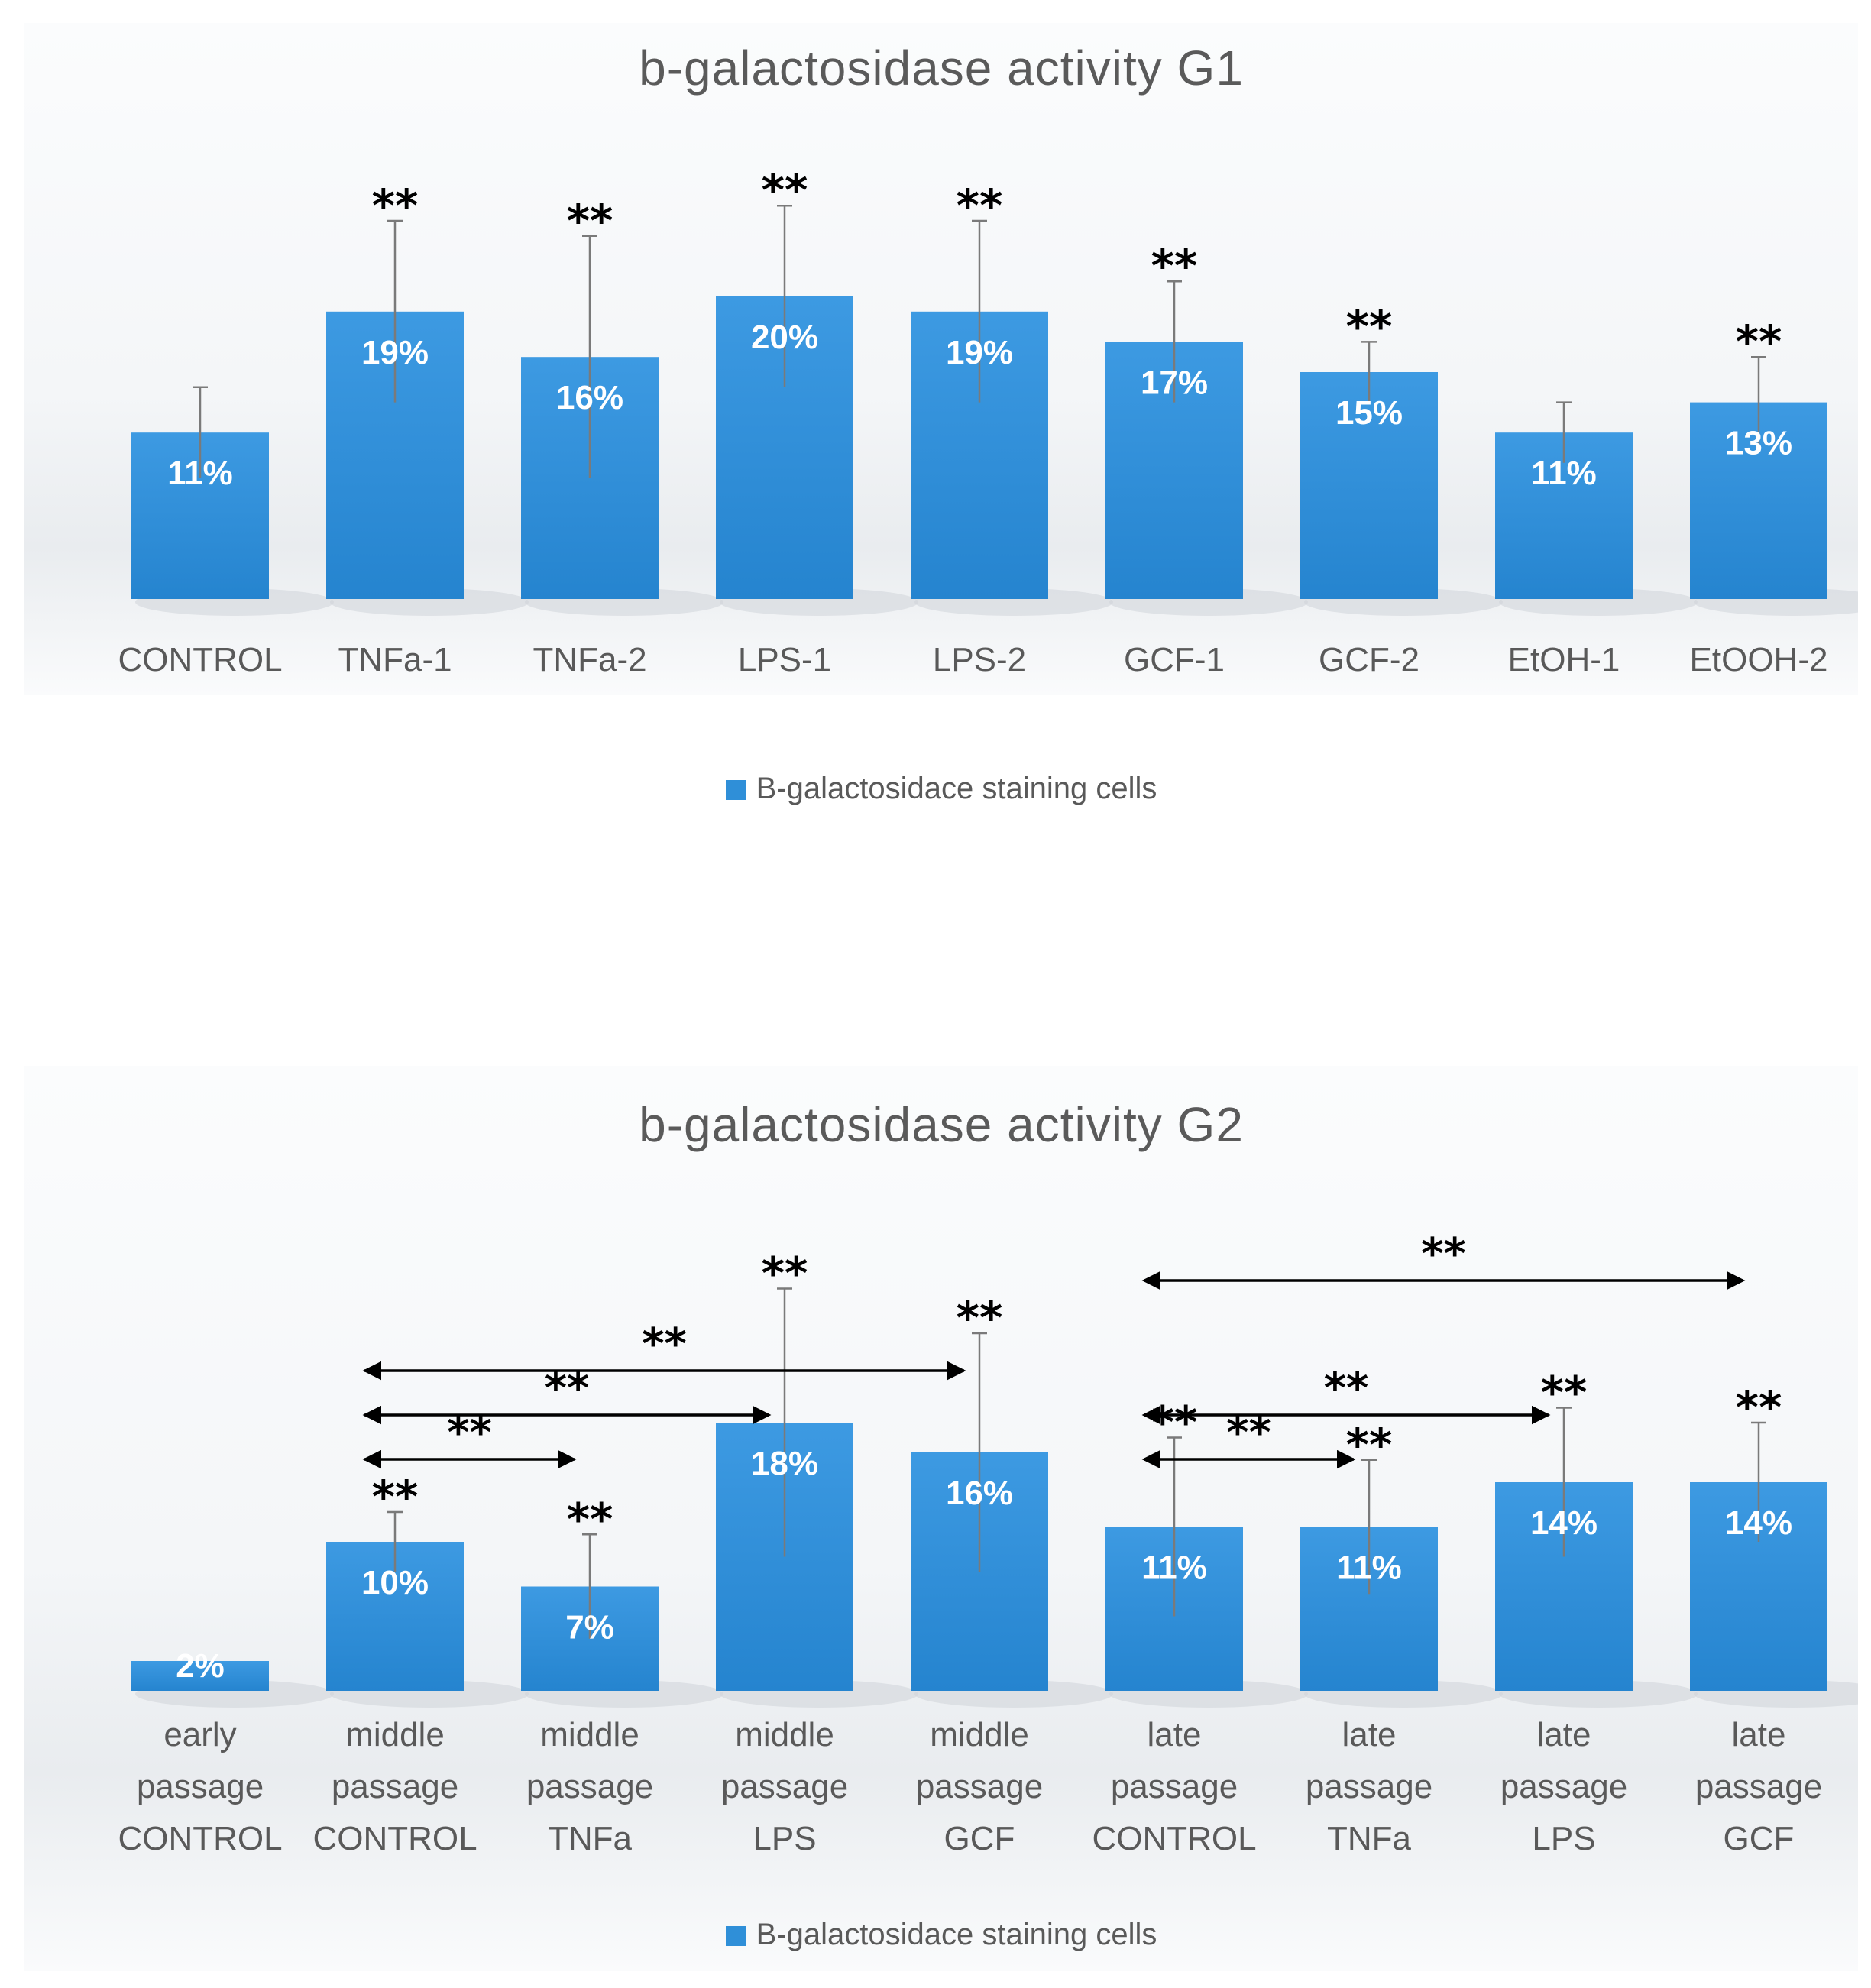  Describe the element at coordinates (395, 659) in the screenshot. I see `tick-label: TNFa-1` at that location.